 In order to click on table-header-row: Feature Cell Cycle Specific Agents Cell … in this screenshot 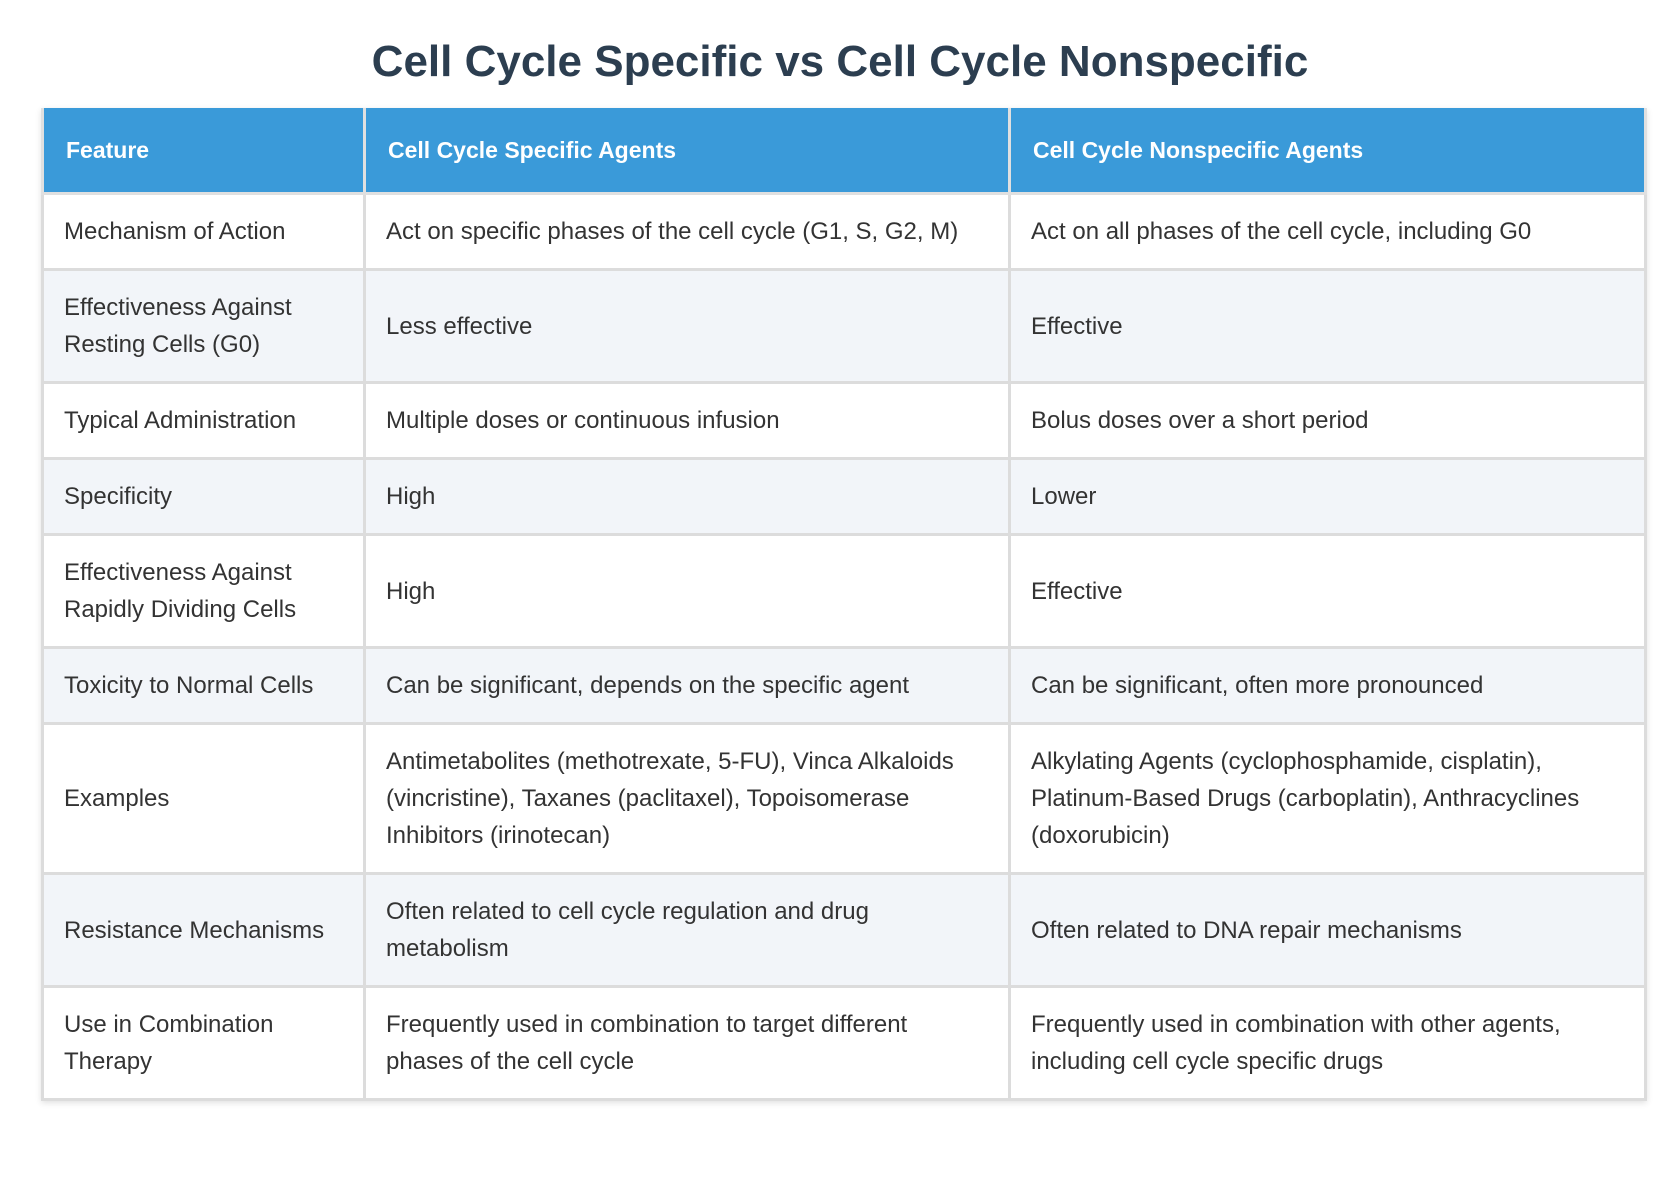, I will do `click(844, 151)`.